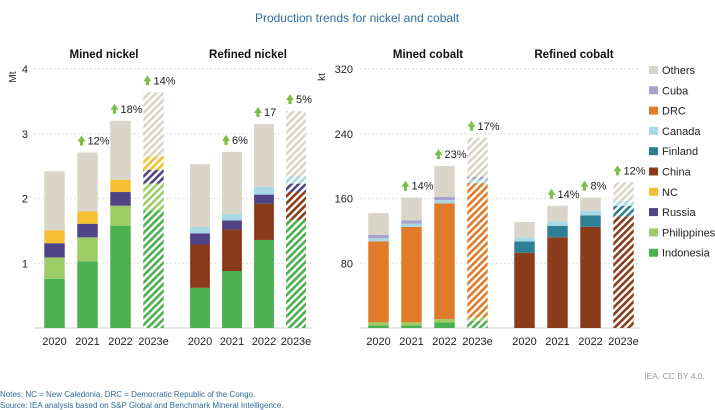  What do you see at coordinates (108, 198) in the screenshot?
I see `panel-mined-nickel: Mined nickel 2020 2021 12% 2022 18% 2023e 14%` at bounding box center [108, 198].